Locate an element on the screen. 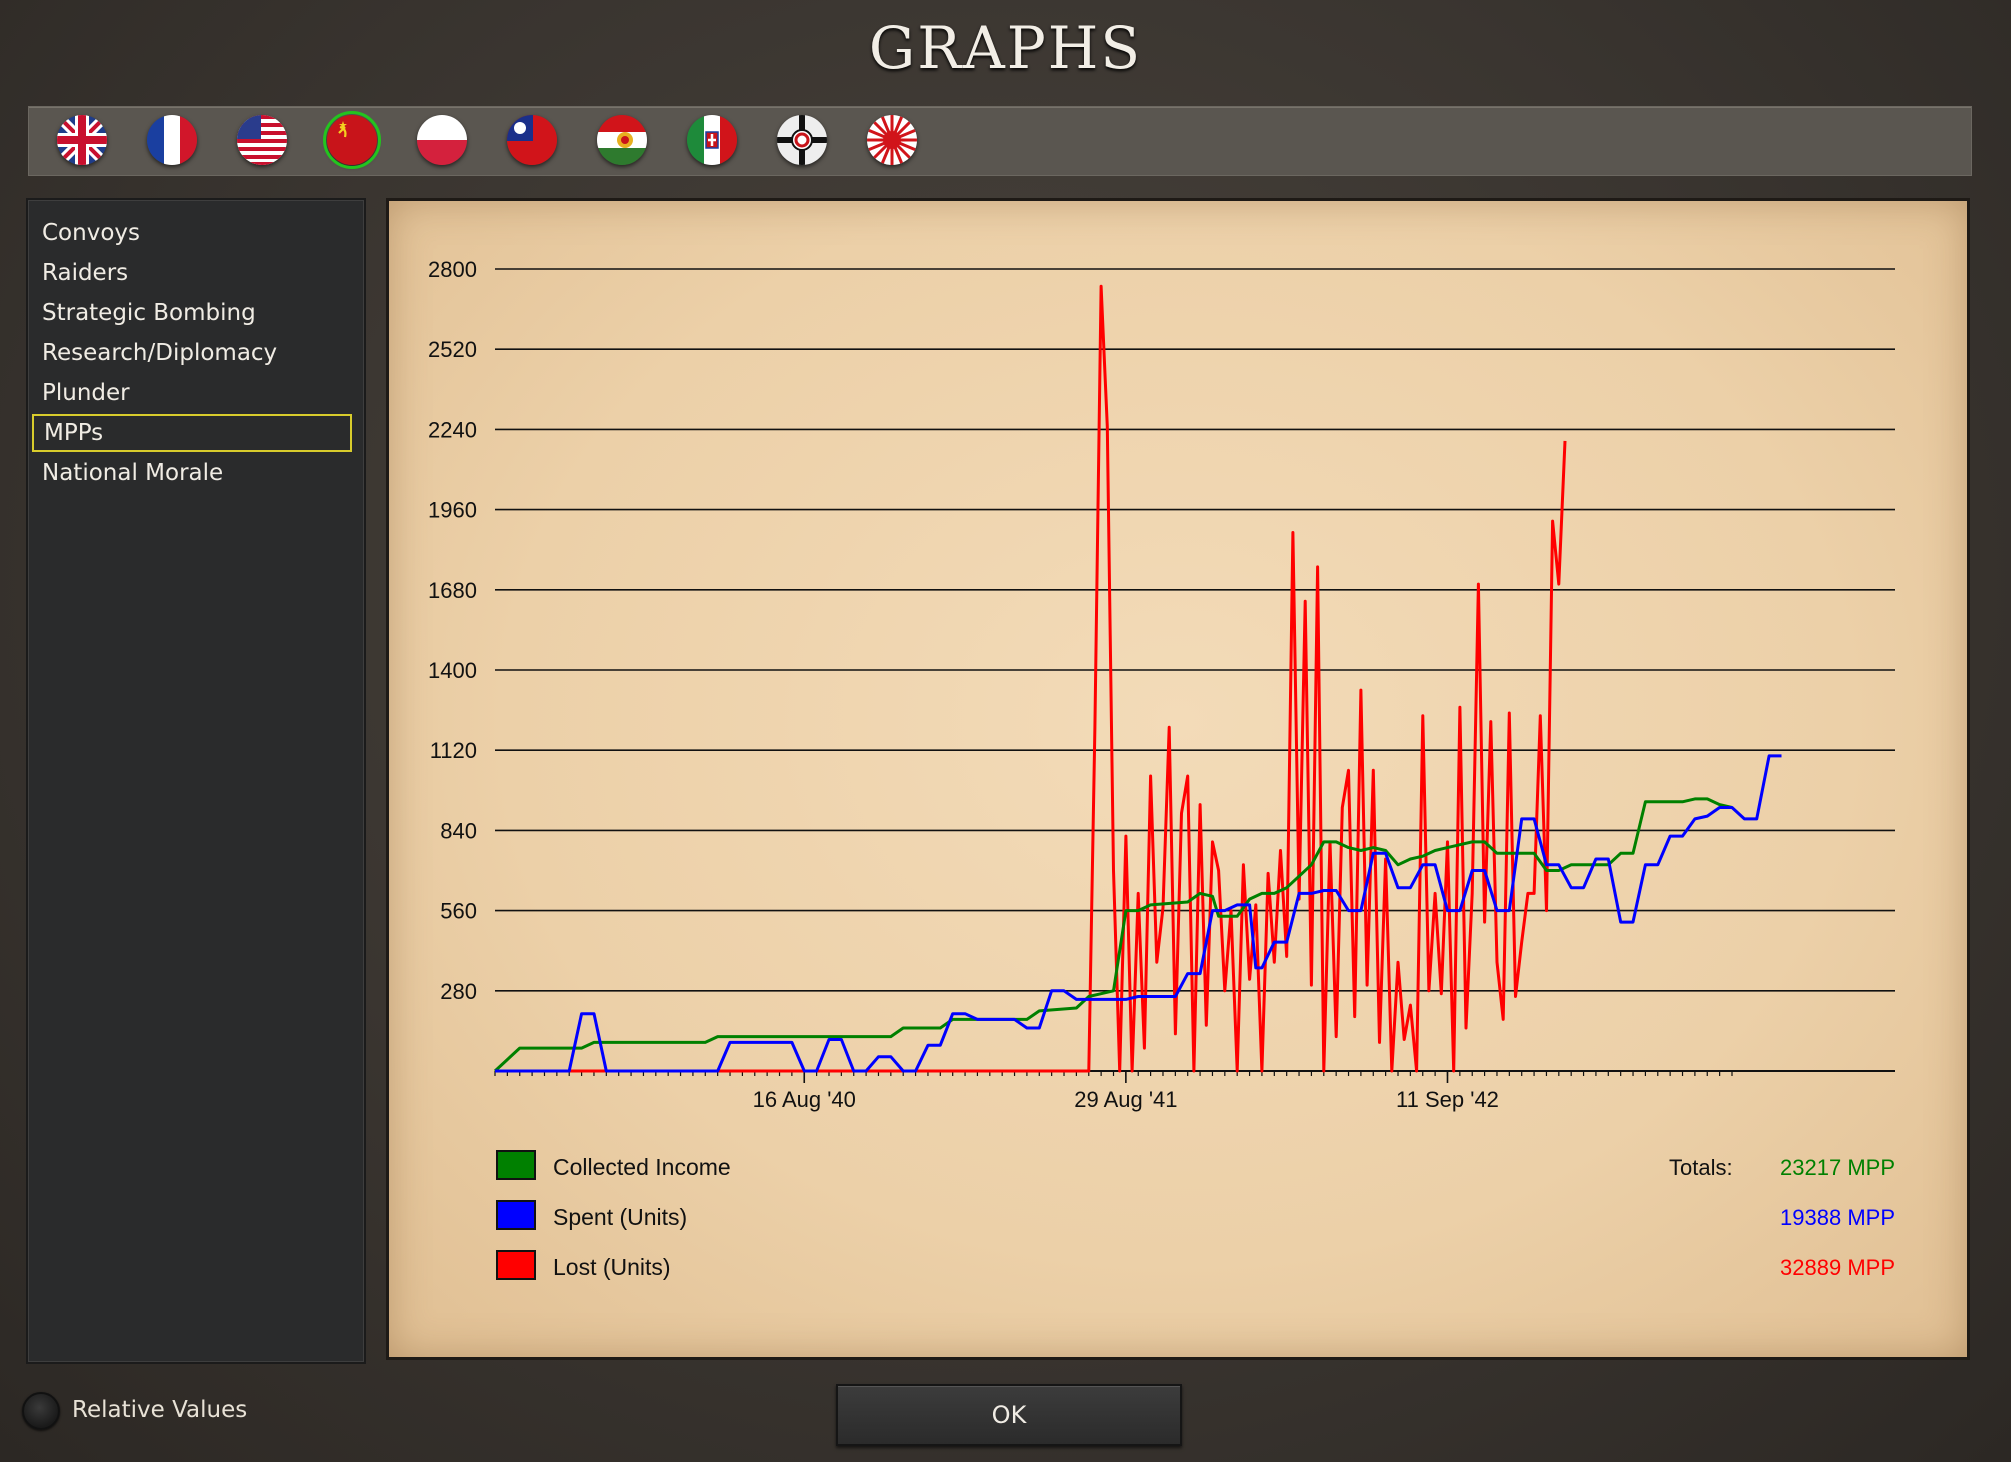 The height and width of the screenshot is (1462, 2011). x-tick-label: 16 Aug '40 is located at coordinates (804, 1099).